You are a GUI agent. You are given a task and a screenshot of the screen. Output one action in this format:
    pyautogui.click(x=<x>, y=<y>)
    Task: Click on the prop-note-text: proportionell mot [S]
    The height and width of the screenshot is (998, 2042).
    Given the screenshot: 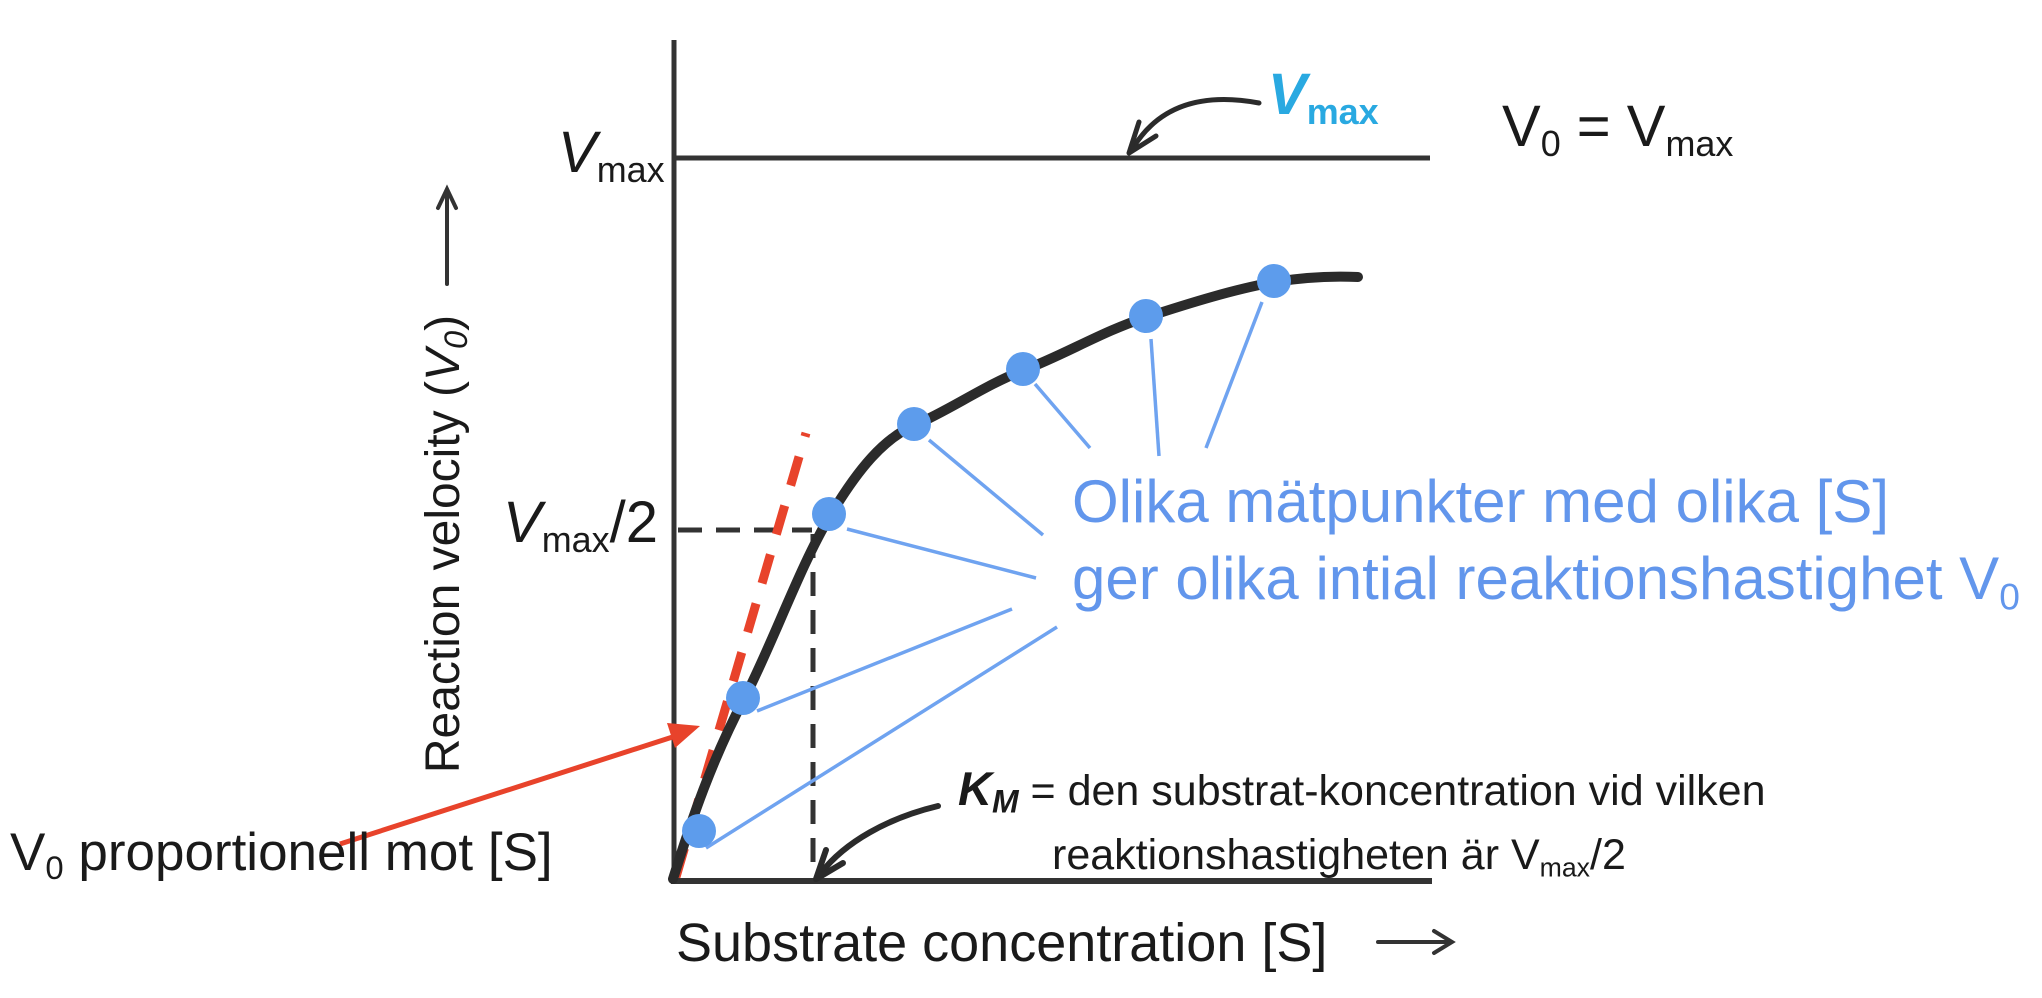 What is the action you would take?
    pyautogui.click(x=308, y=852)
    